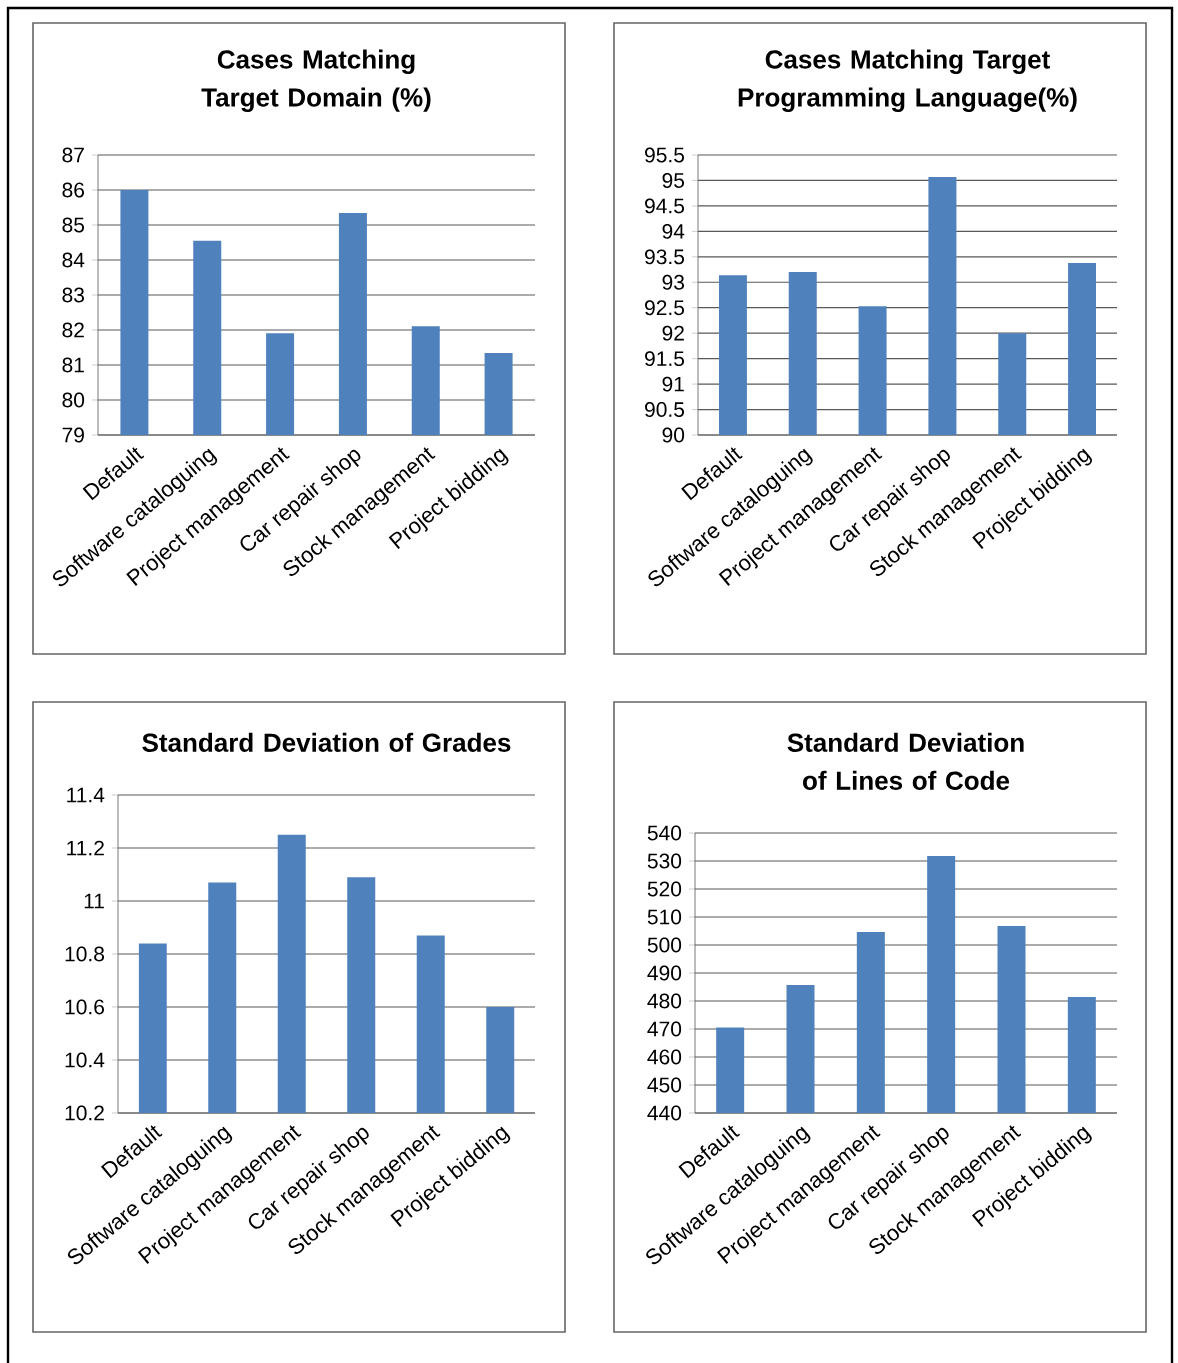 The image size is (1178, 1363). I want to click on y-tick-label: 95, so click(673, 180).